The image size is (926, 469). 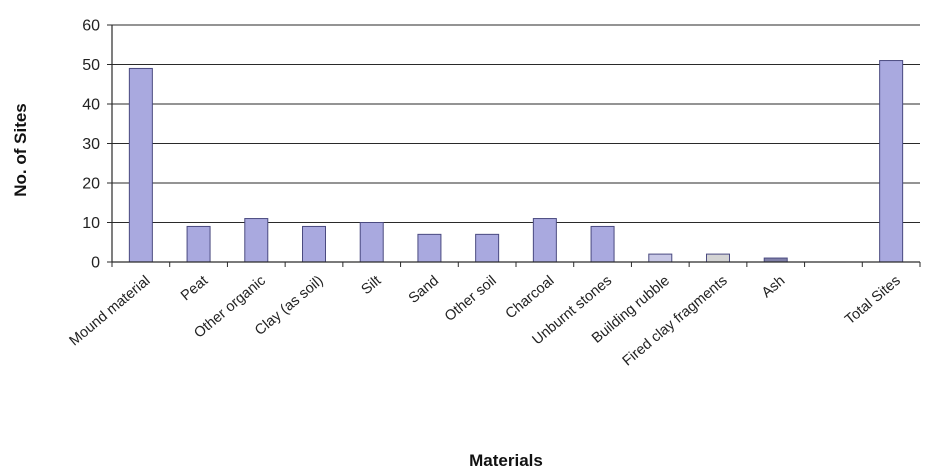 What do you see at coordinates (91, 184) in the screenshot?
I see `y-tick-label: 20` at bounding box center [91, 184].